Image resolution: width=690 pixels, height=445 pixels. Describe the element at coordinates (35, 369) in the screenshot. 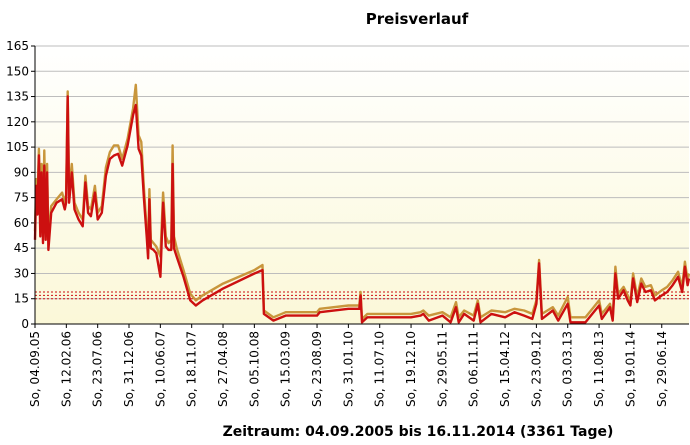

I see `x-tick-label: So, 04.09.05` at that location.